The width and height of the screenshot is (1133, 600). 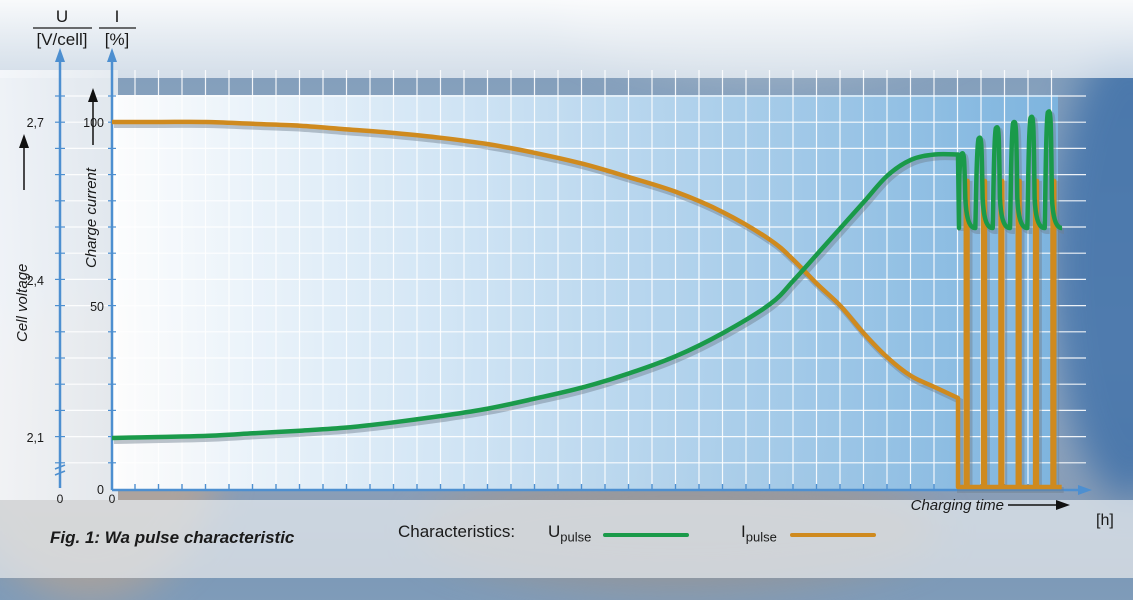 What do you see at coordinates (112, 55) in the screenshot?
I see `current-axis-arrow` at bounding box center [112, 55].